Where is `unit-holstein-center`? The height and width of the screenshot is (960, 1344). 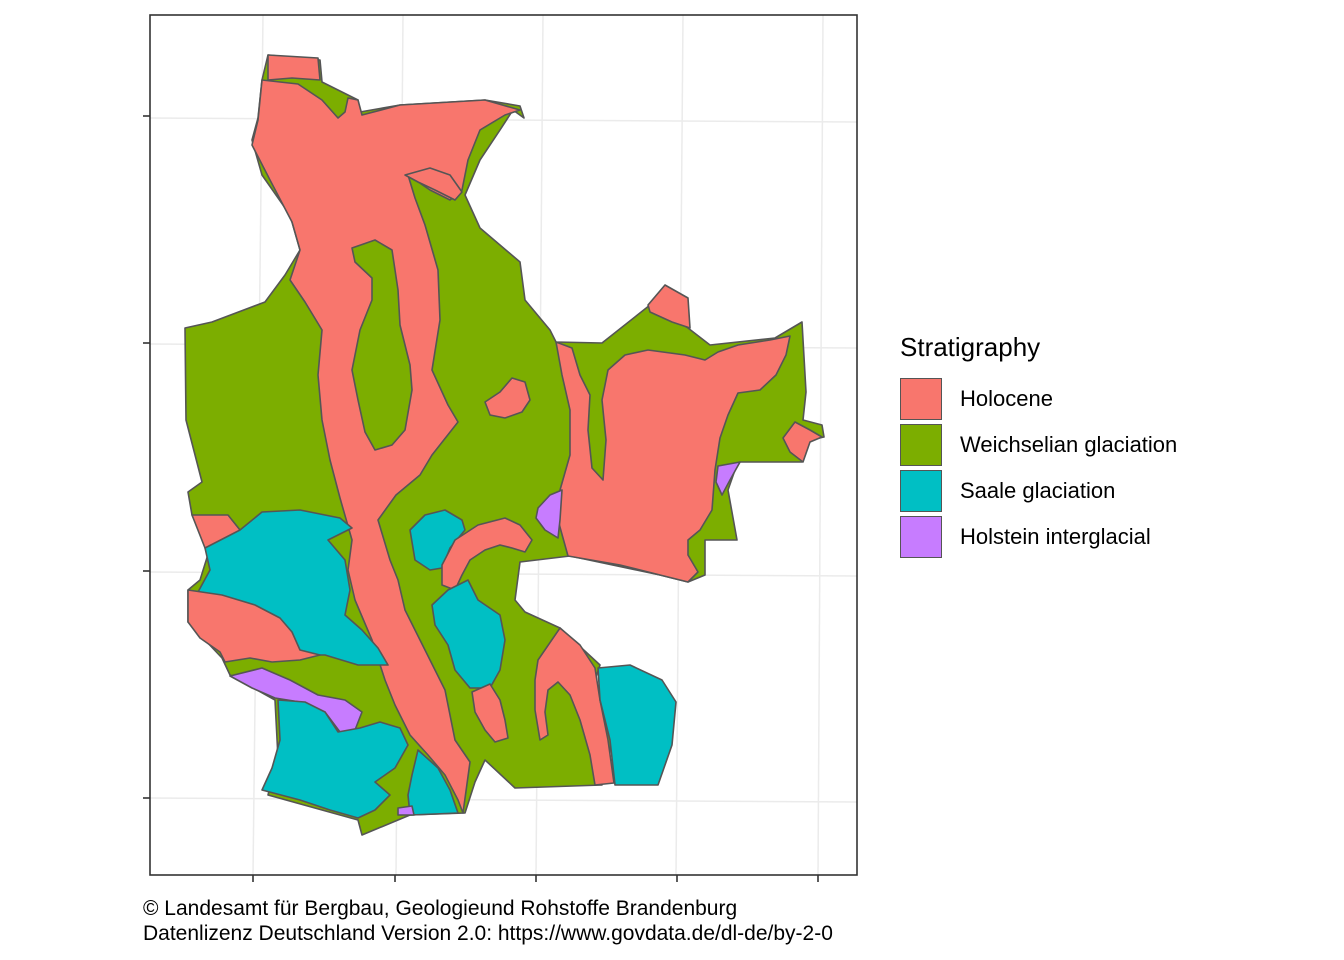
unit-holstein-center is located at coordinates (549, 514).